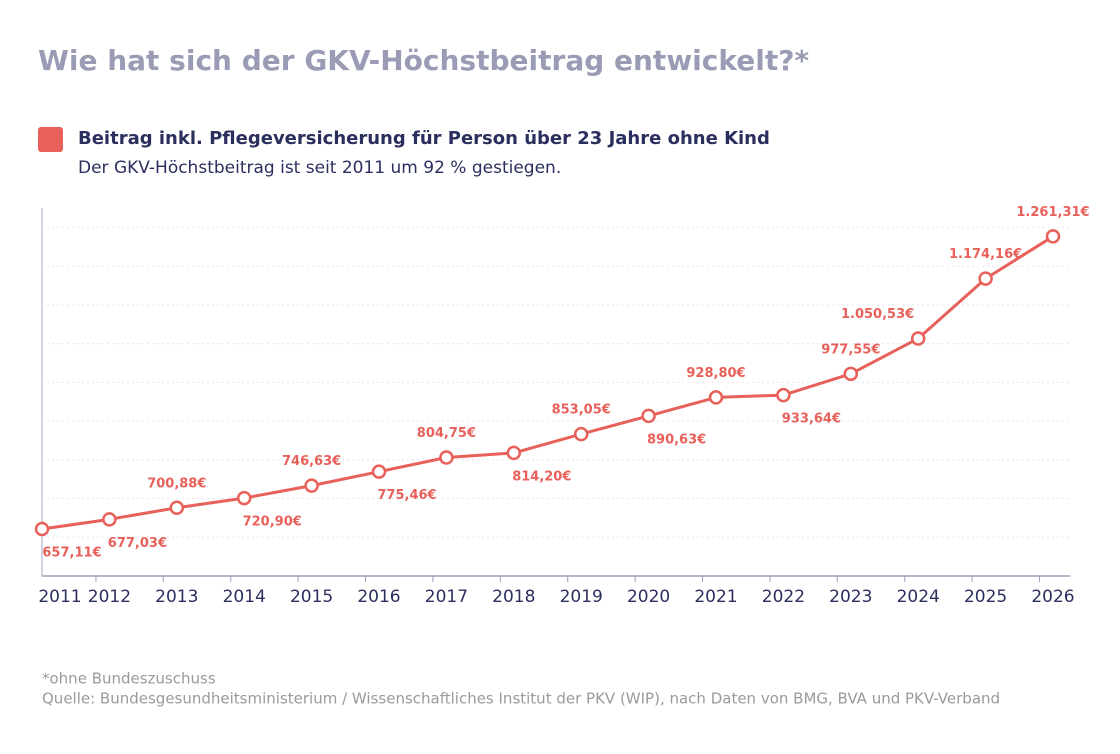  What do you see at coordinates (513, 597) in the screenshot?
I see `x-tick-label: 2018` at bounding box center [513, 597].